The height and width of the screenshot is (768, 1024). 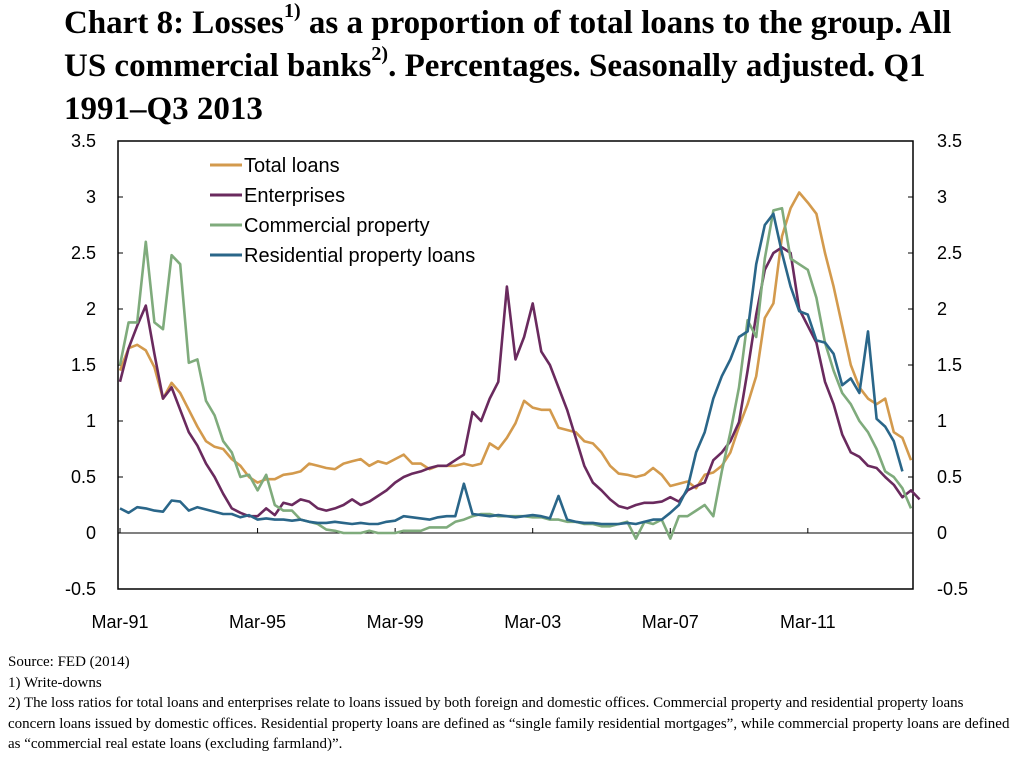 I want to click on y-tick-label-right: 1.5, so click(x=949, y=365).